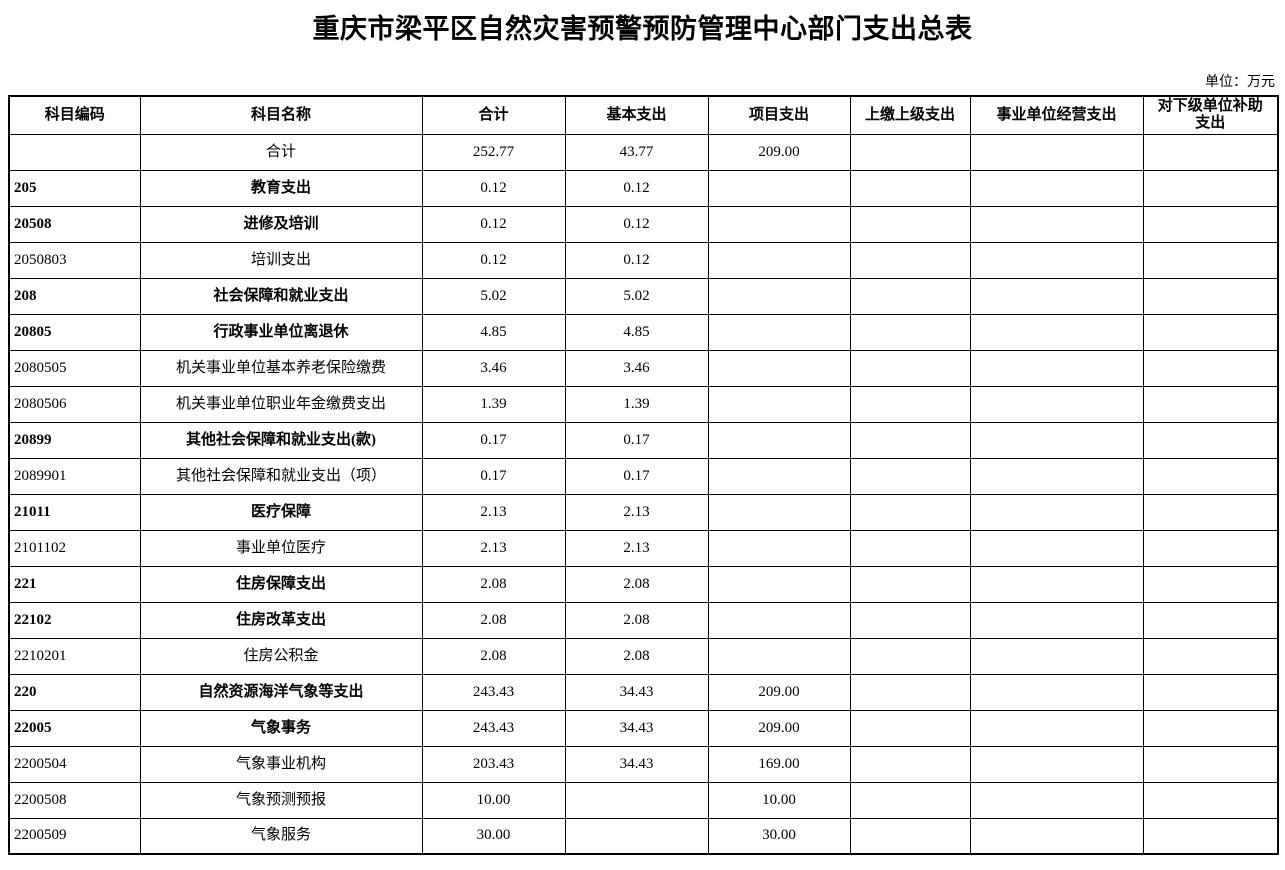 The image size is (1285, 870). What do you see at coordinates (281, 512) in the screenshot?
I see `cell-name: 医疗保障` at bounding box center [281, 512].